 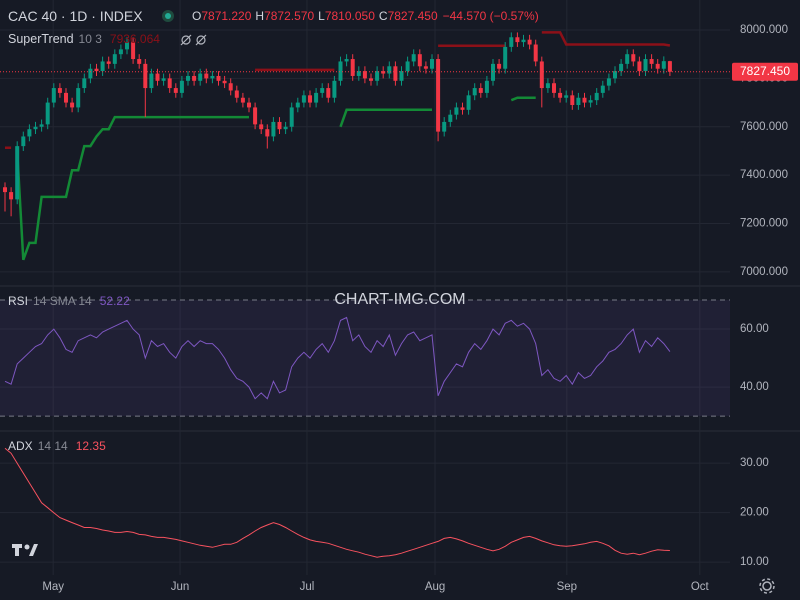 I want to click on y-tick-label: 60.00, so click(x=754, y=329).